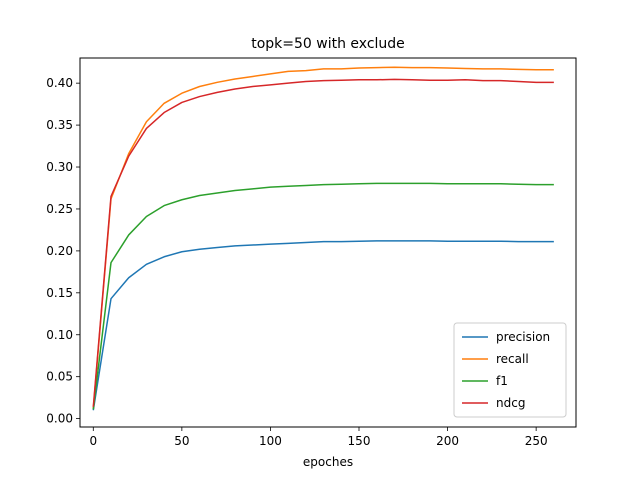 The height and width of the screenshot is (480, 640). Describe the element at coordinates (59, 167) in the screenshot. I see `y-tick-label: 0.30` at that location.